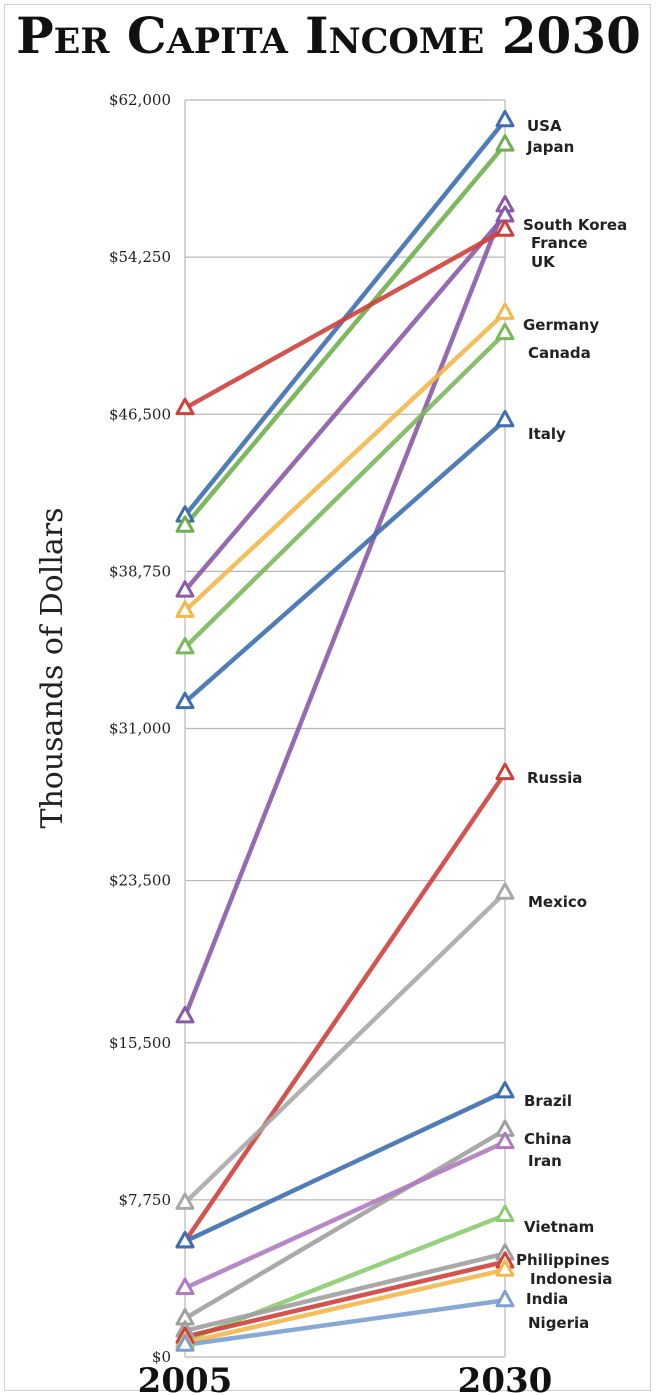 The image size is (657, 1395). Describe the element at coordinates (505, 1298) in the screenshot. I see `marker-nigeria-2030` at that location.